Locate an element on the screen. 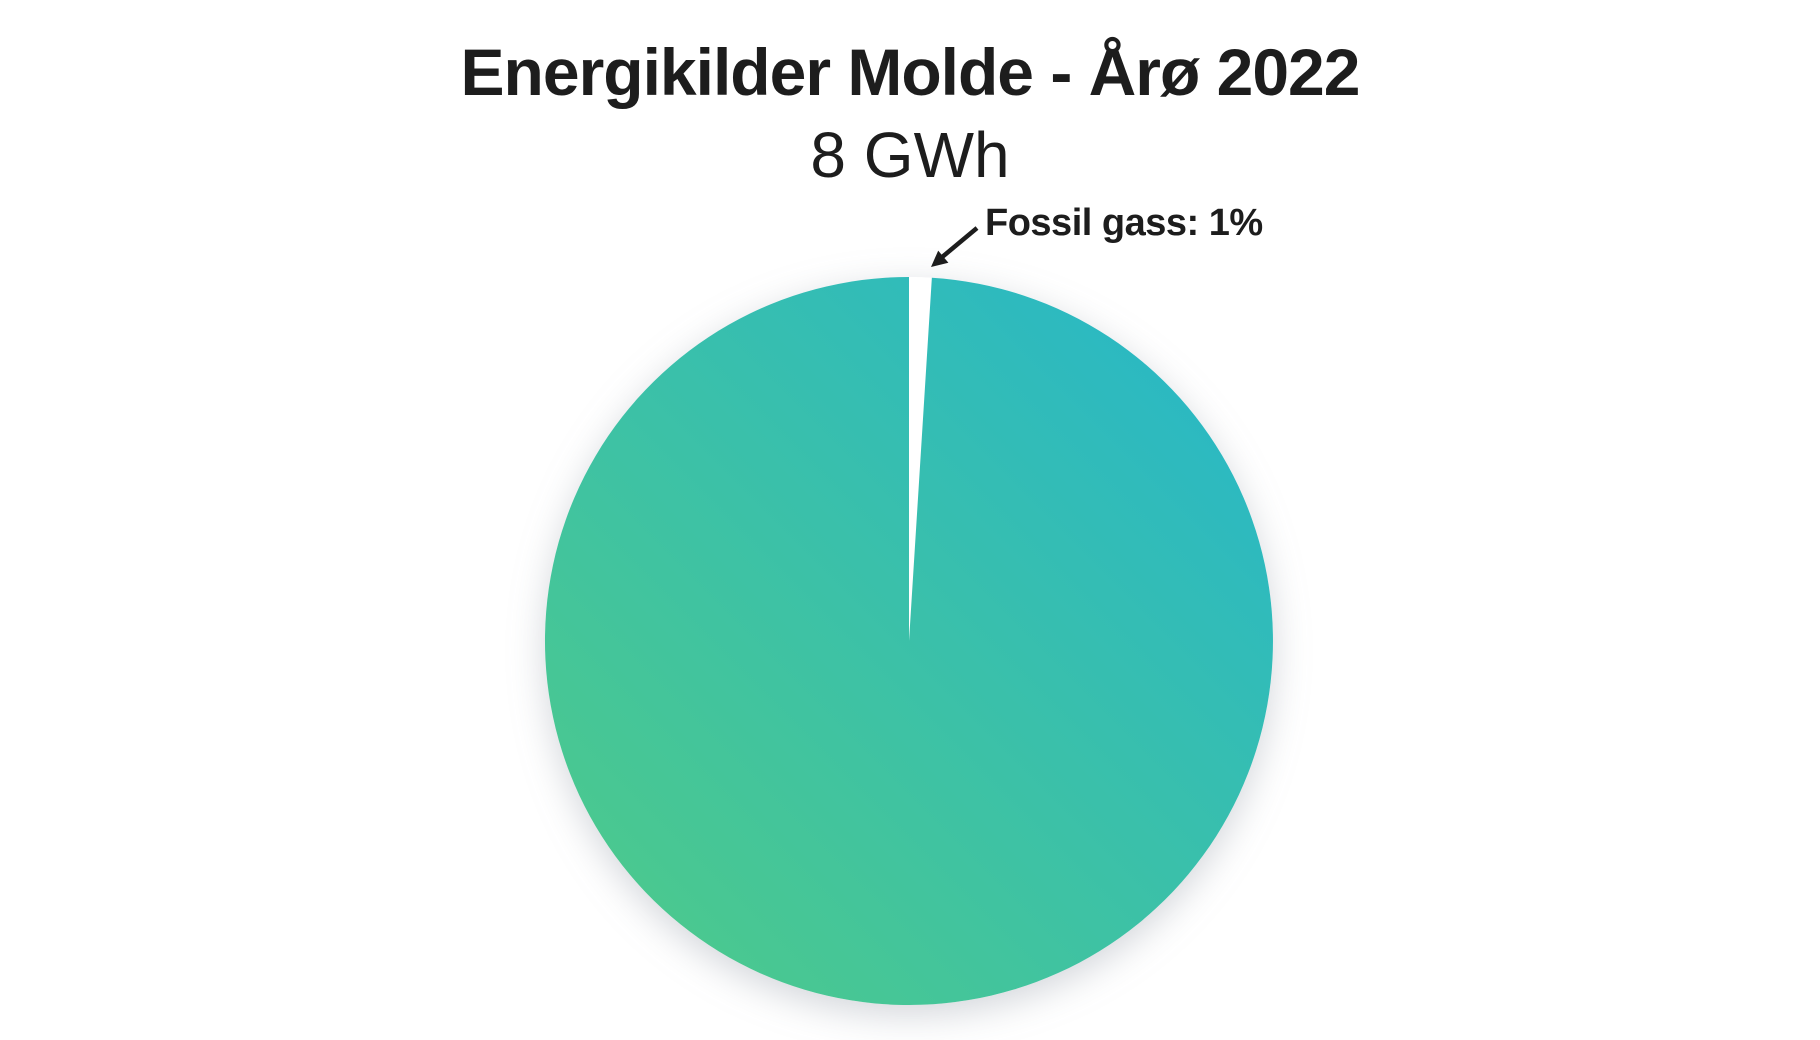 The image size is (1820, 1040). pie-slice-fossil-gass is located at coordinates (920, 459).